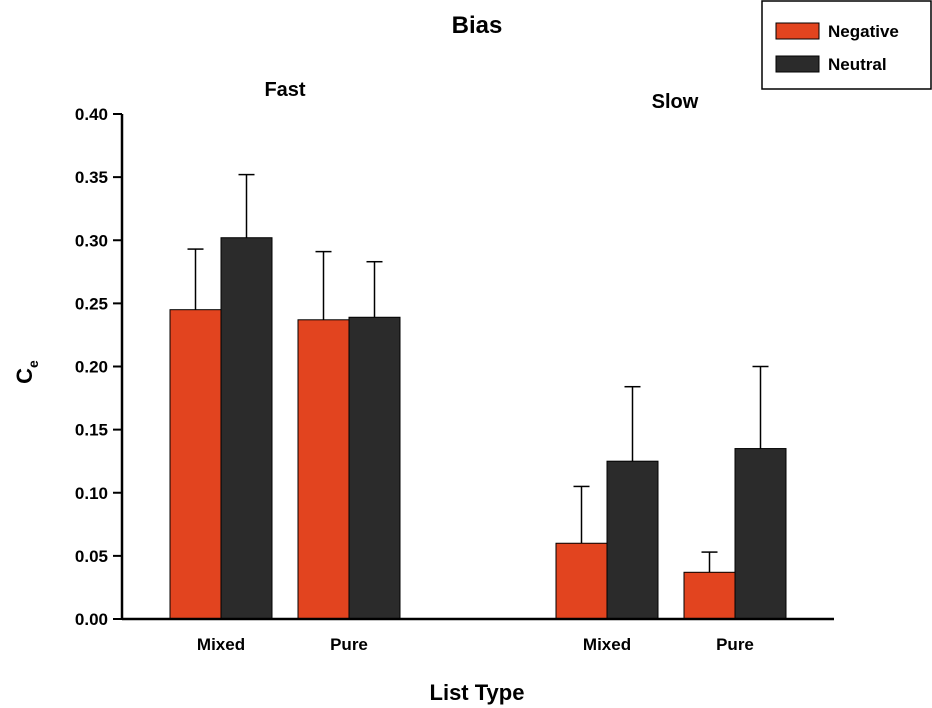 The width and height of the screenshot is (932, 708). I want to click on y-axis-label: Ce, so click(26, 372).